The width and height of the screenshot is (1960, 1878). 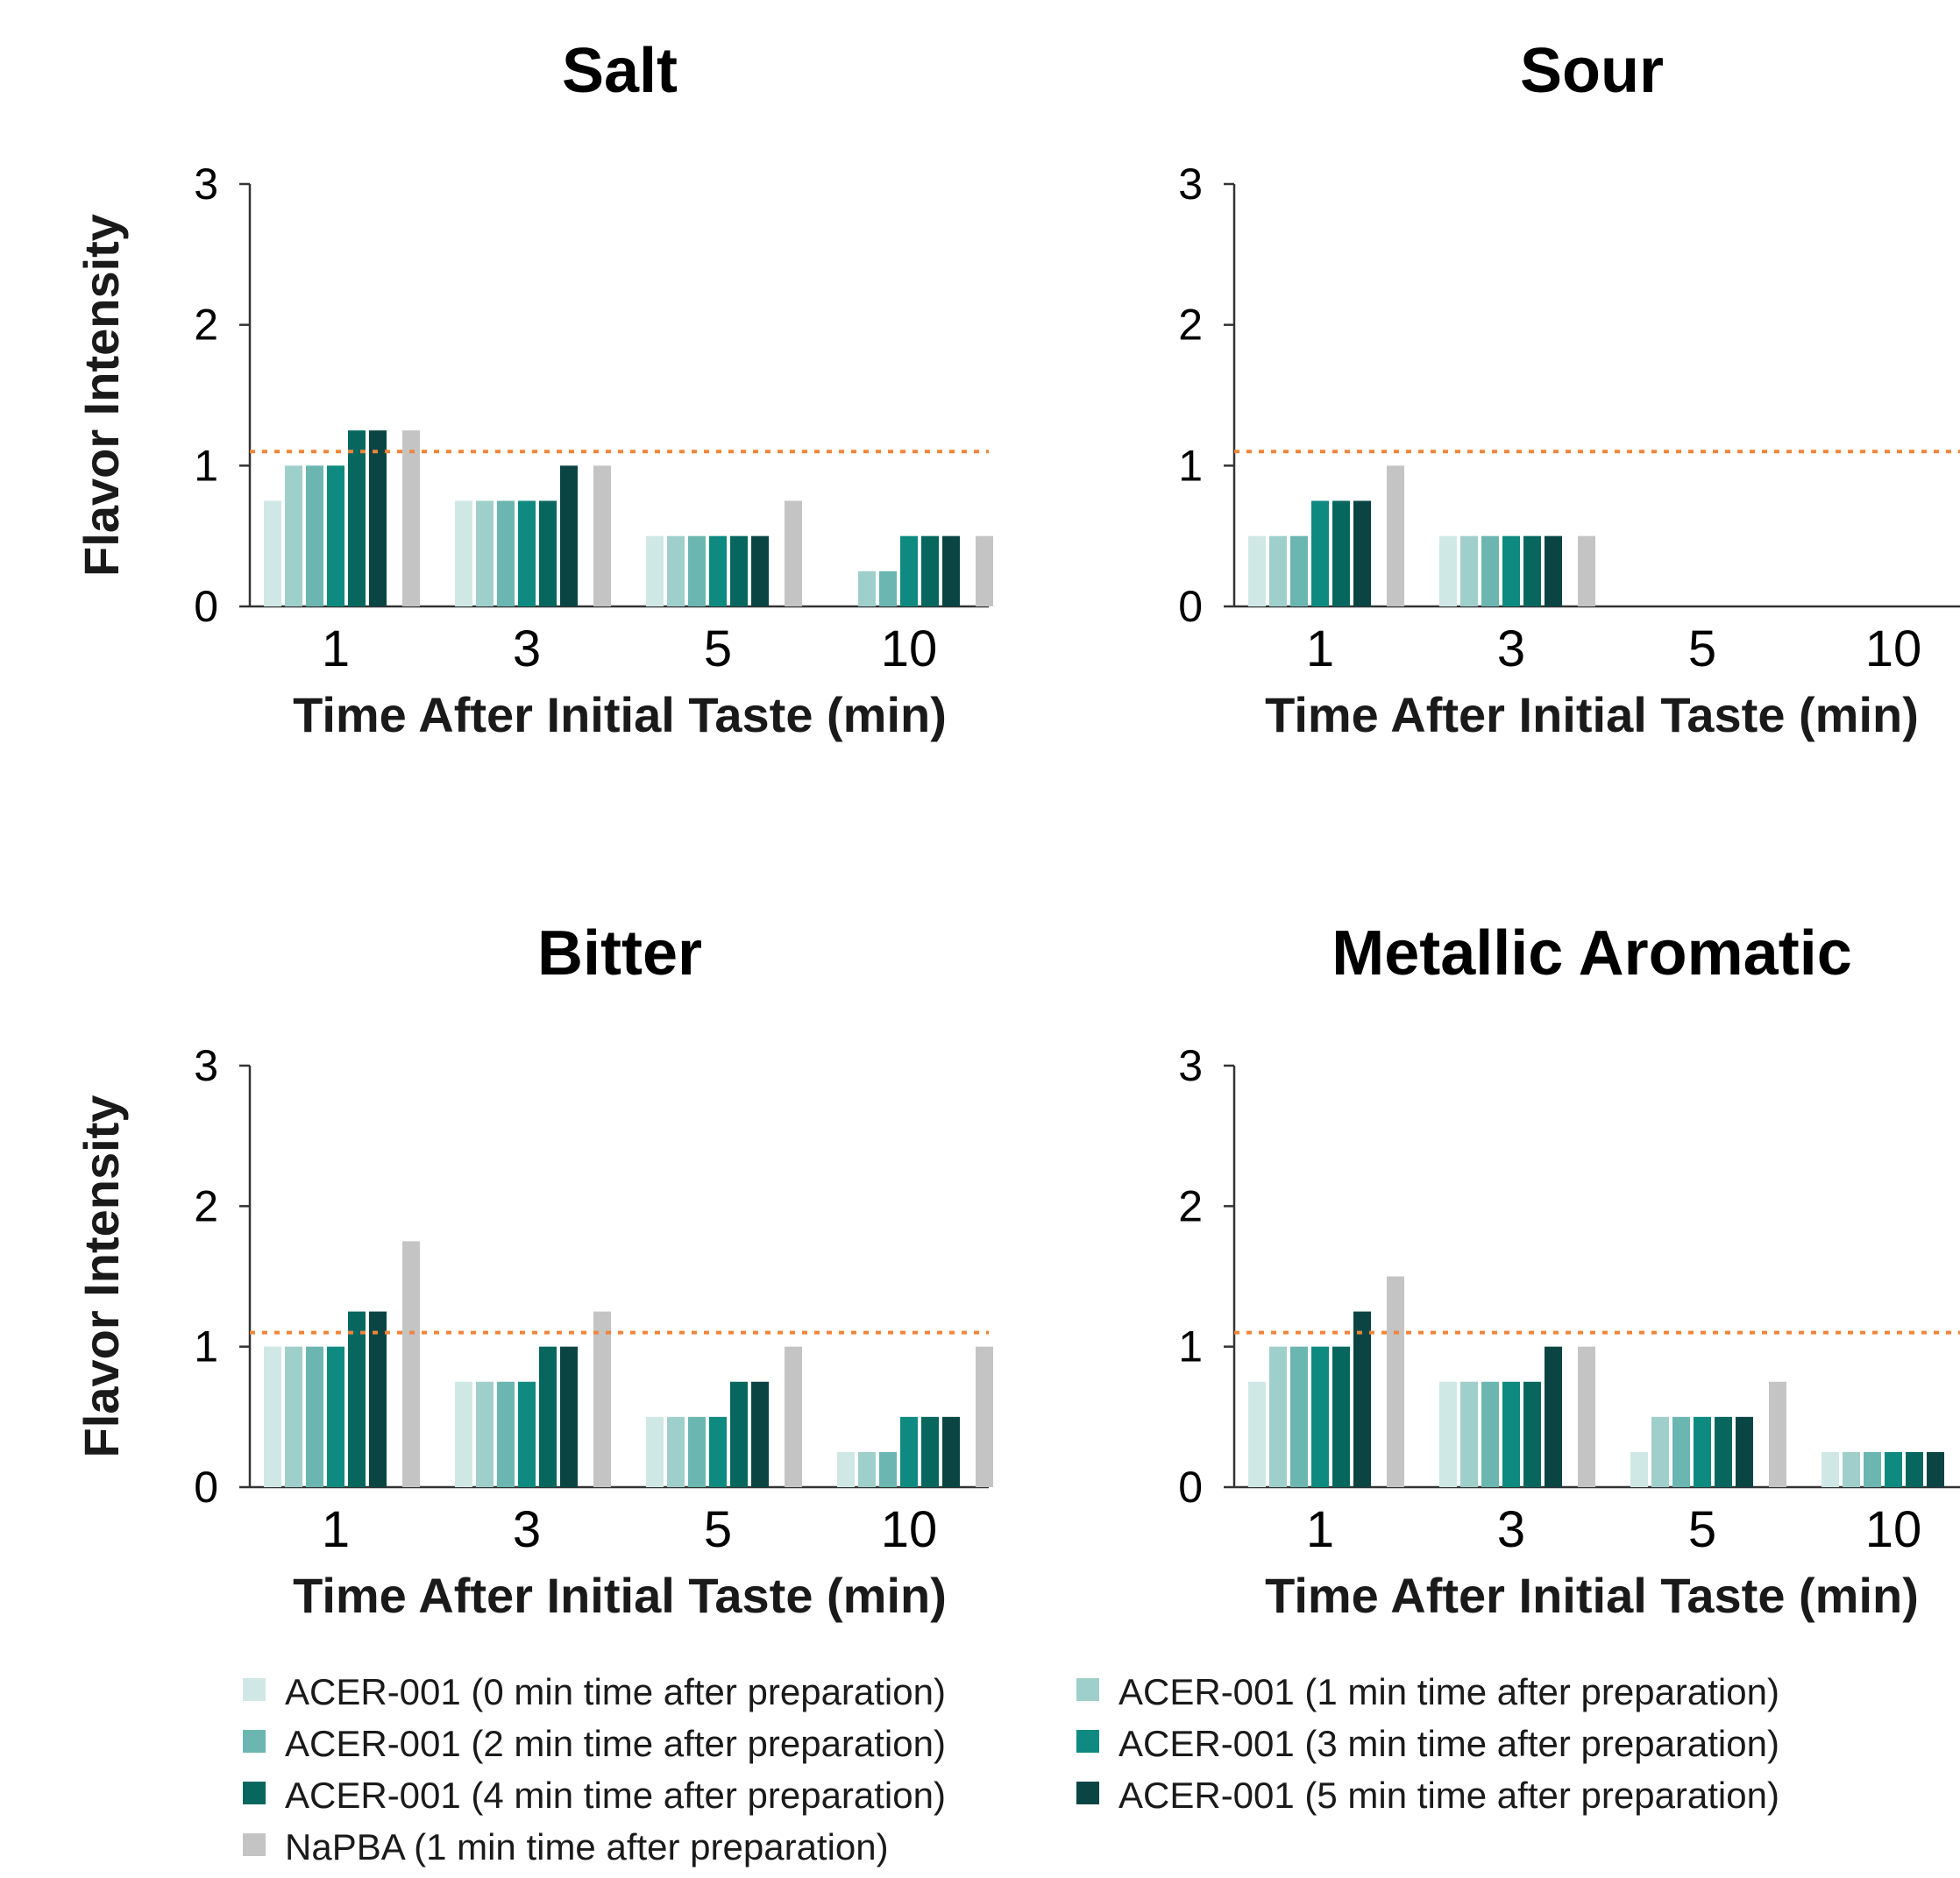 I want to click on legend-label-2: ACER-001 (2 min time after preparation), so click(x=615, y=1744).